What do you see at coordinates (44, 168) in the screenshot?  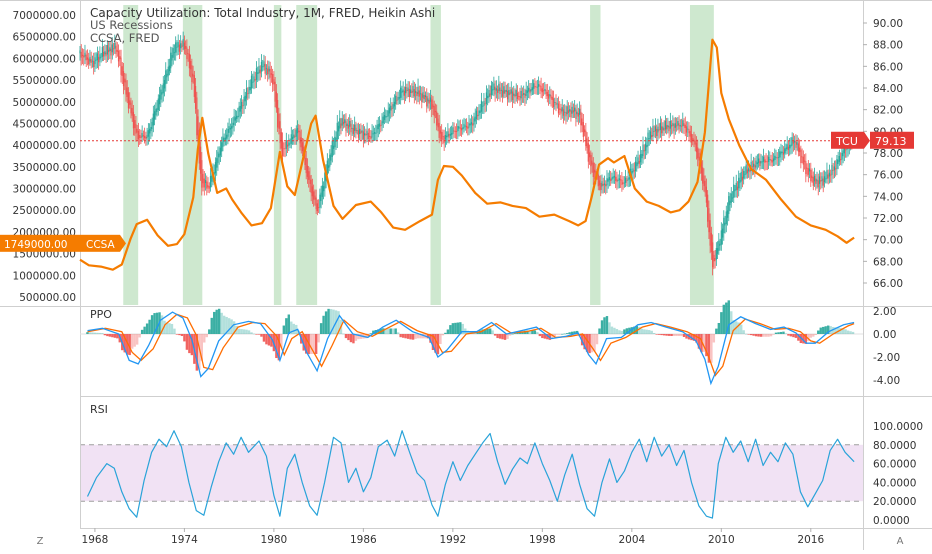 I see `ccsa-axis-tick: 3500000.00` at bounding box center [44, 168].